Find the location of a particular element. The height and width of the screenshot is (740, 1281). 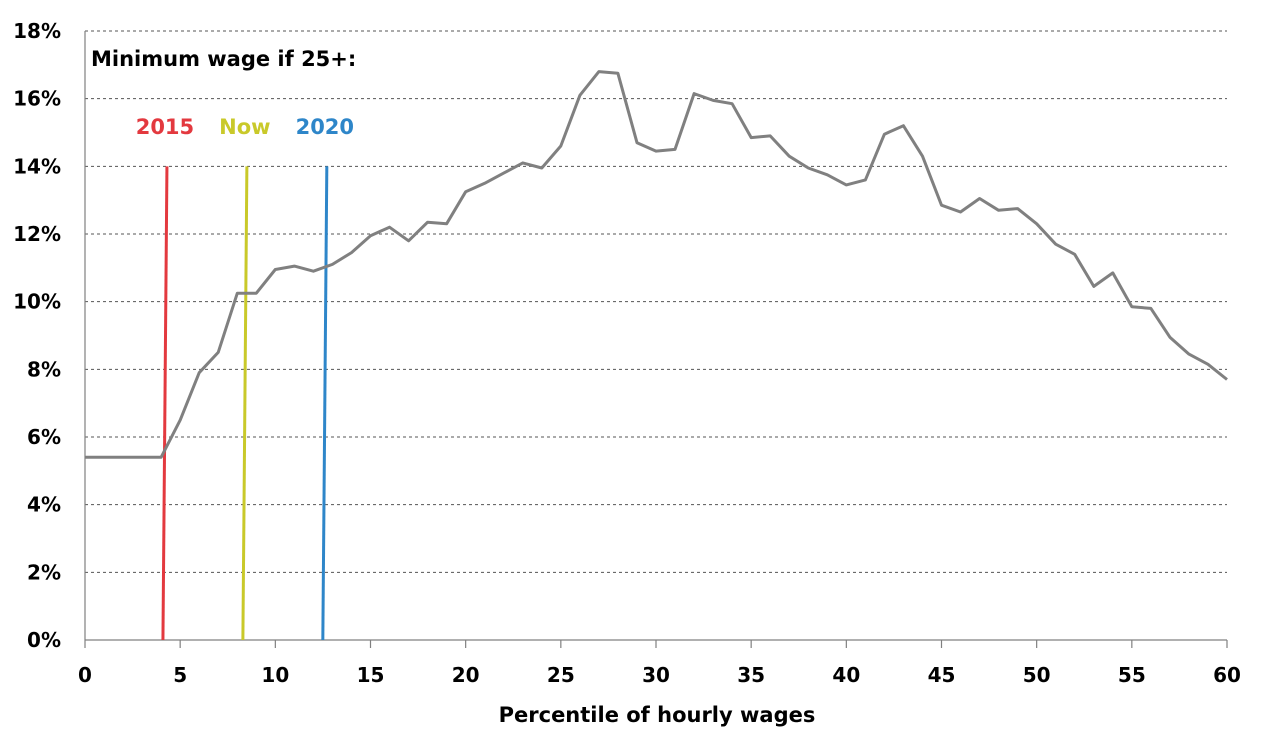

marker-line-2015 is located at coordinates (165, 403).